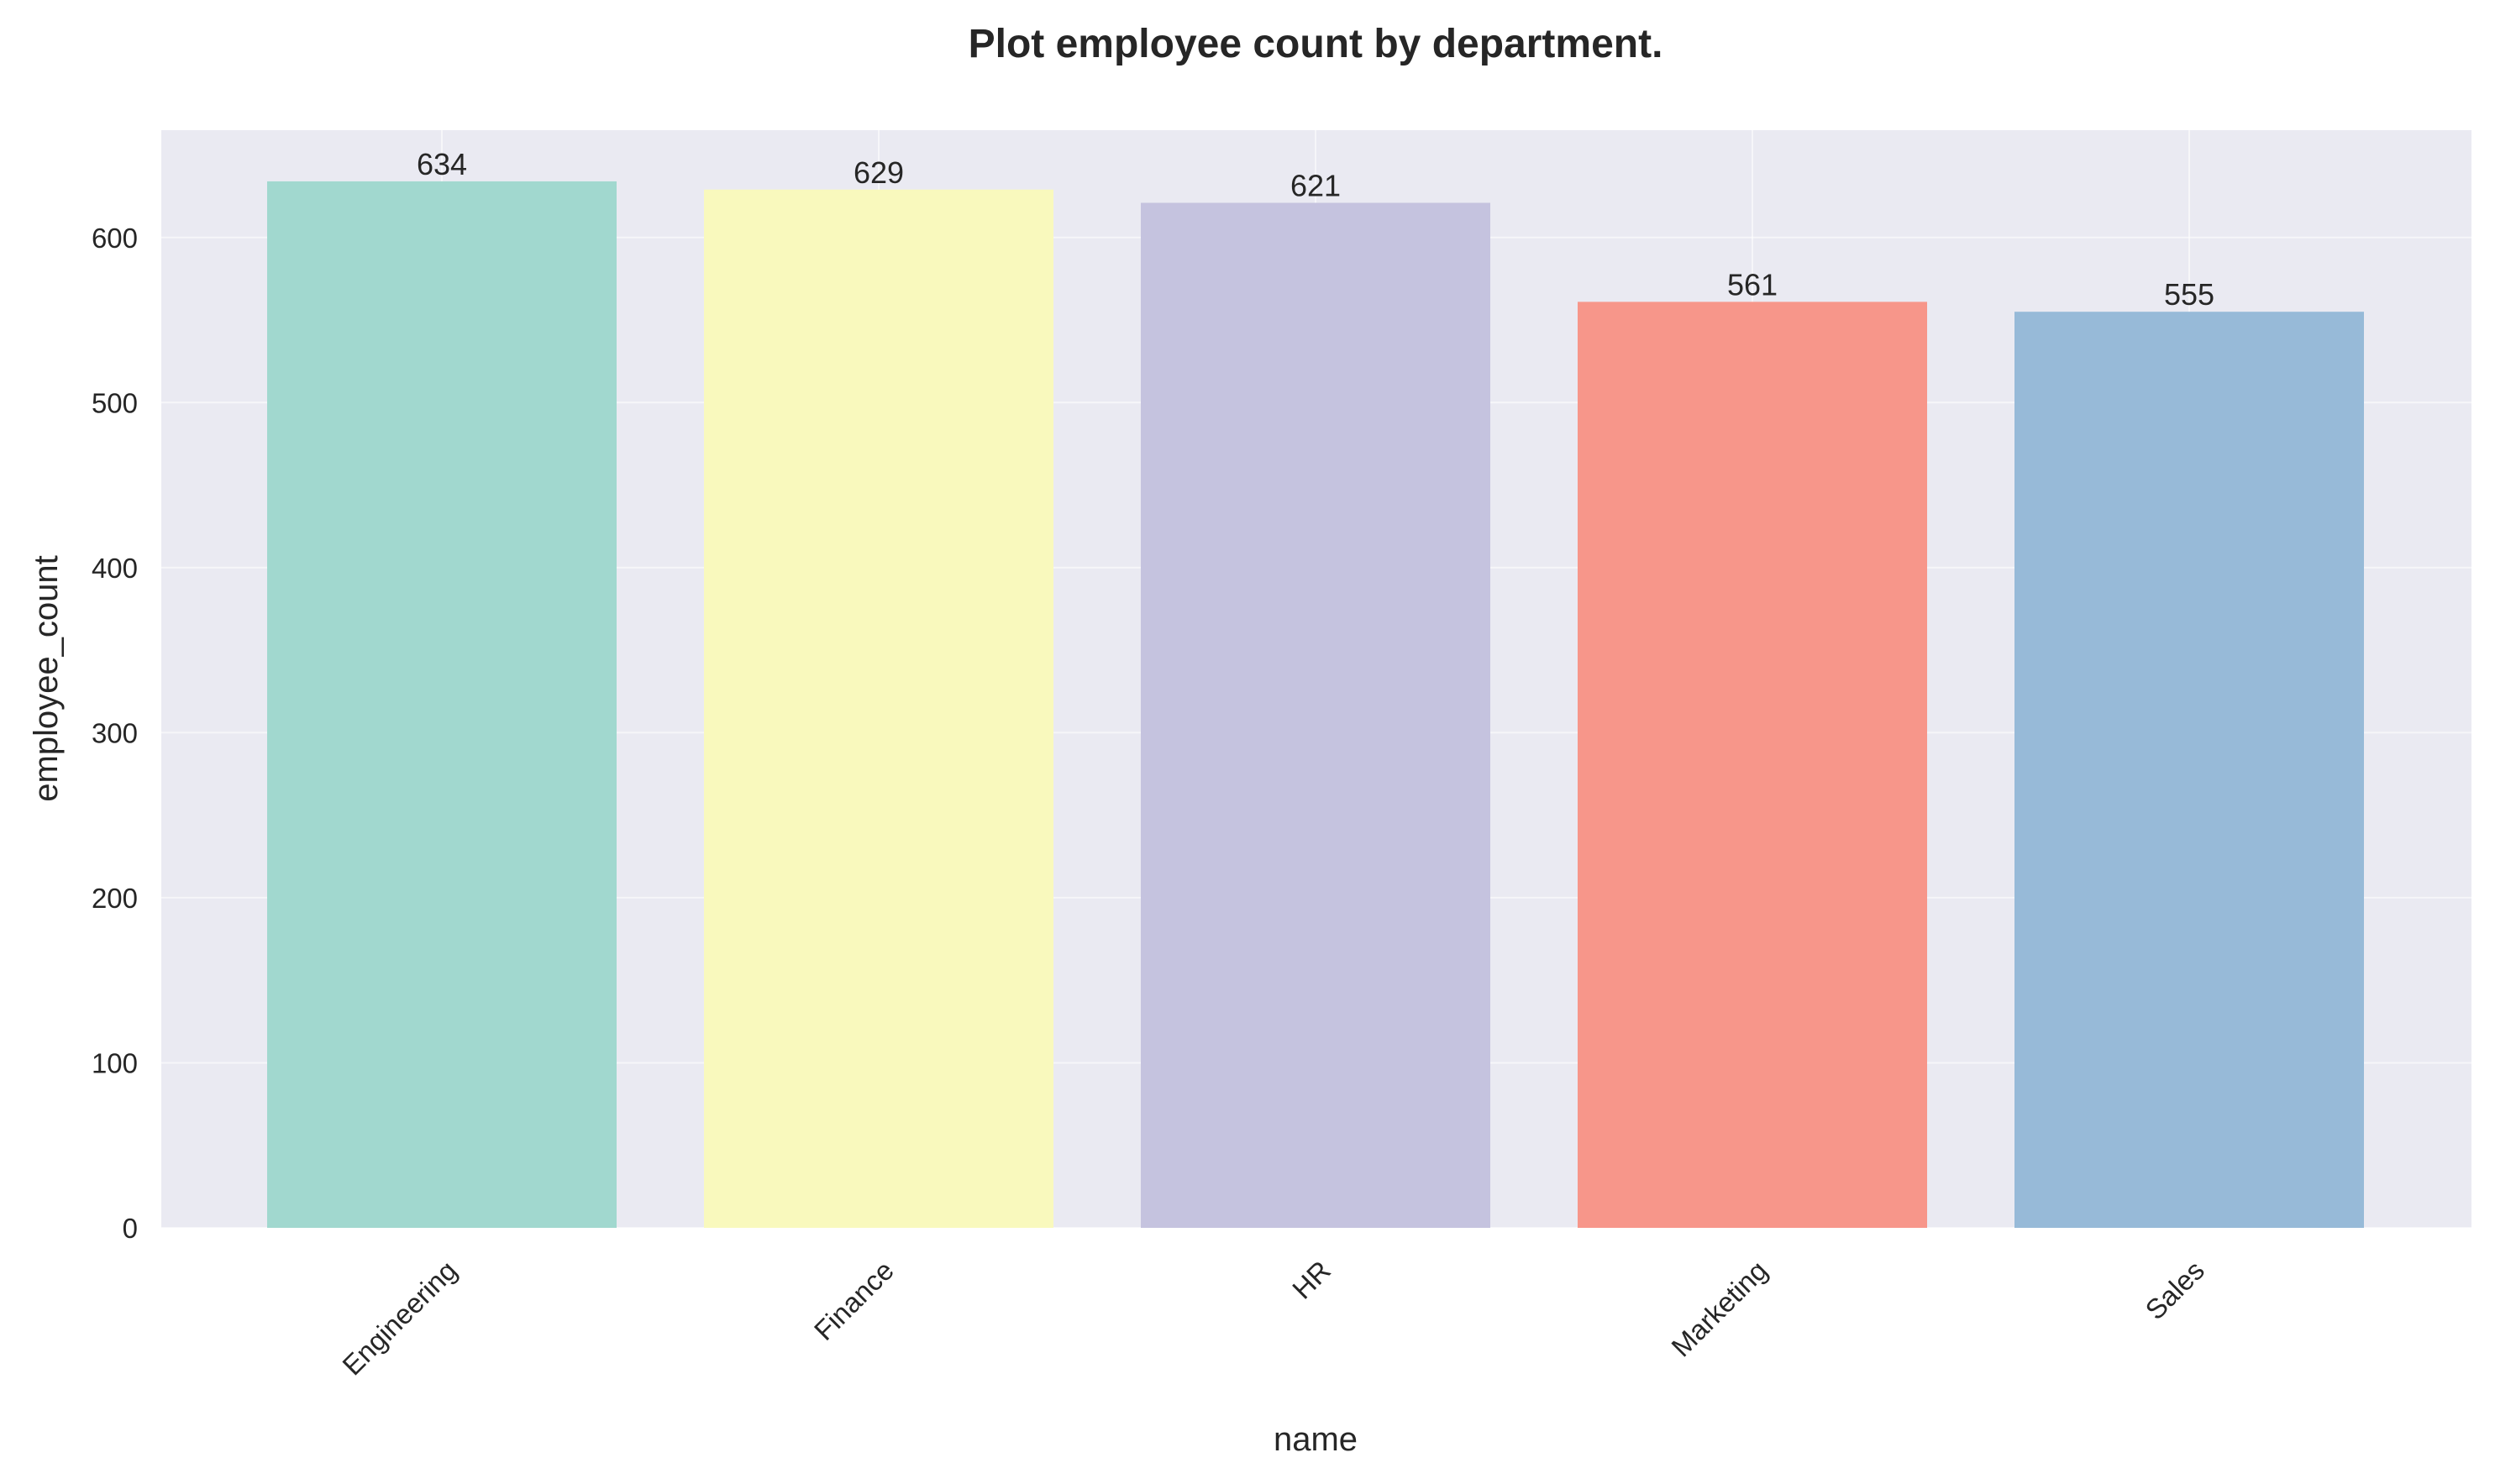 This screenshot has height=1484, width=2495. I want to click on bar-finance, so click(879, 708).